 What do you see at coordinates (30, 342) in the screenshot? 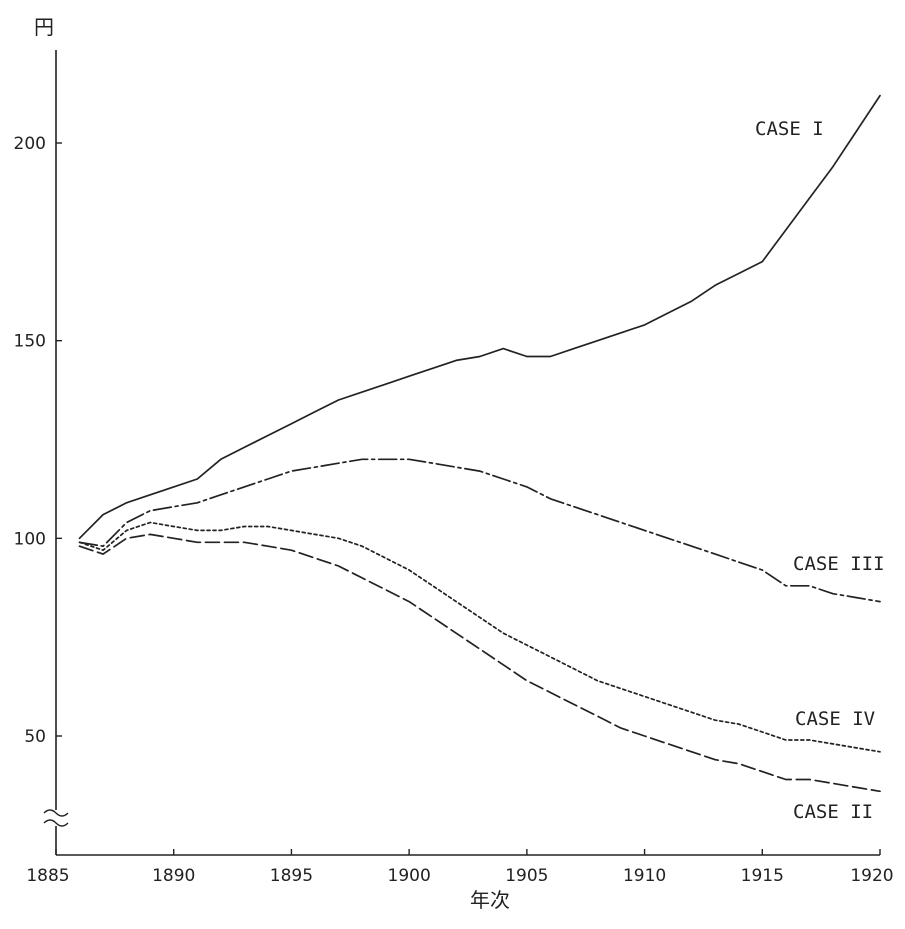
I see `y-tick-label: 150` at bounding box center [30, 342].